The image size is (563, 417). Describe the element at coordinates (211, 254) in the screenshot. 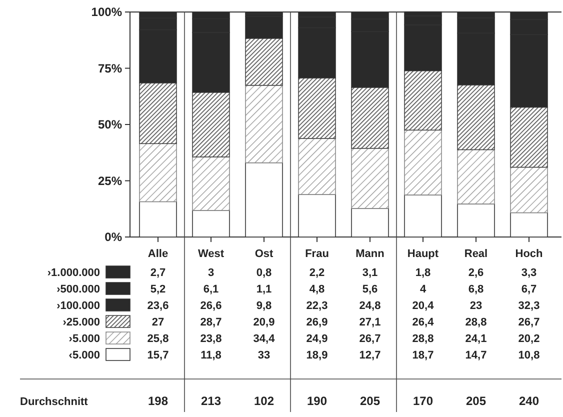

I see `x-tick-label: West` at that location.